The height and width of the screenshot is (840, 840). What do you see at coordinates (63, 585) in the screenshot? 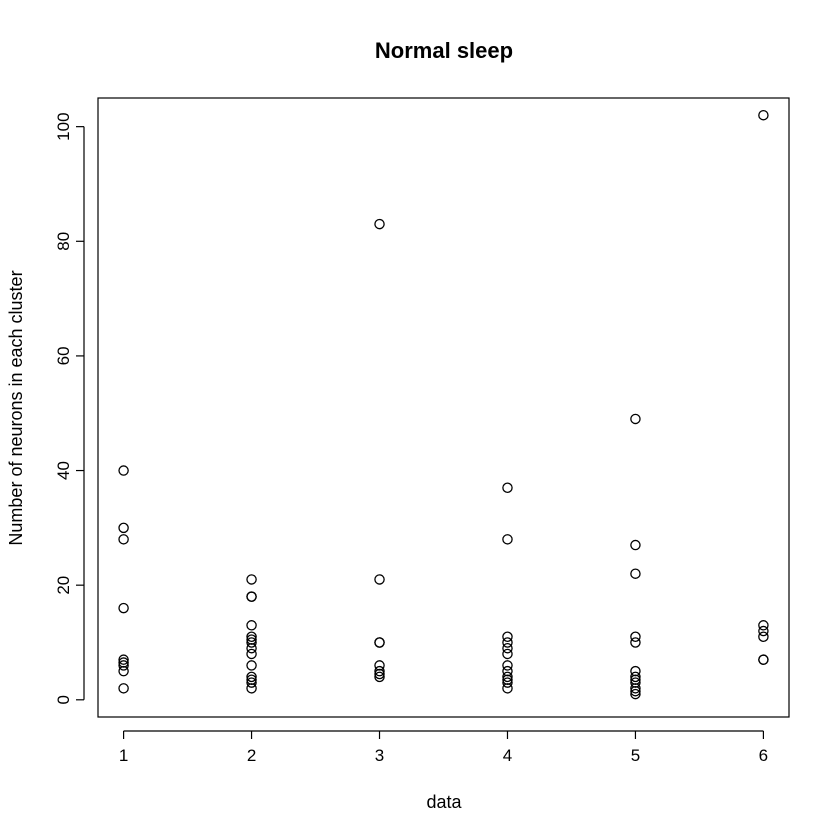
I see `y-tick-label: 20` at bounding box center [63, 585].